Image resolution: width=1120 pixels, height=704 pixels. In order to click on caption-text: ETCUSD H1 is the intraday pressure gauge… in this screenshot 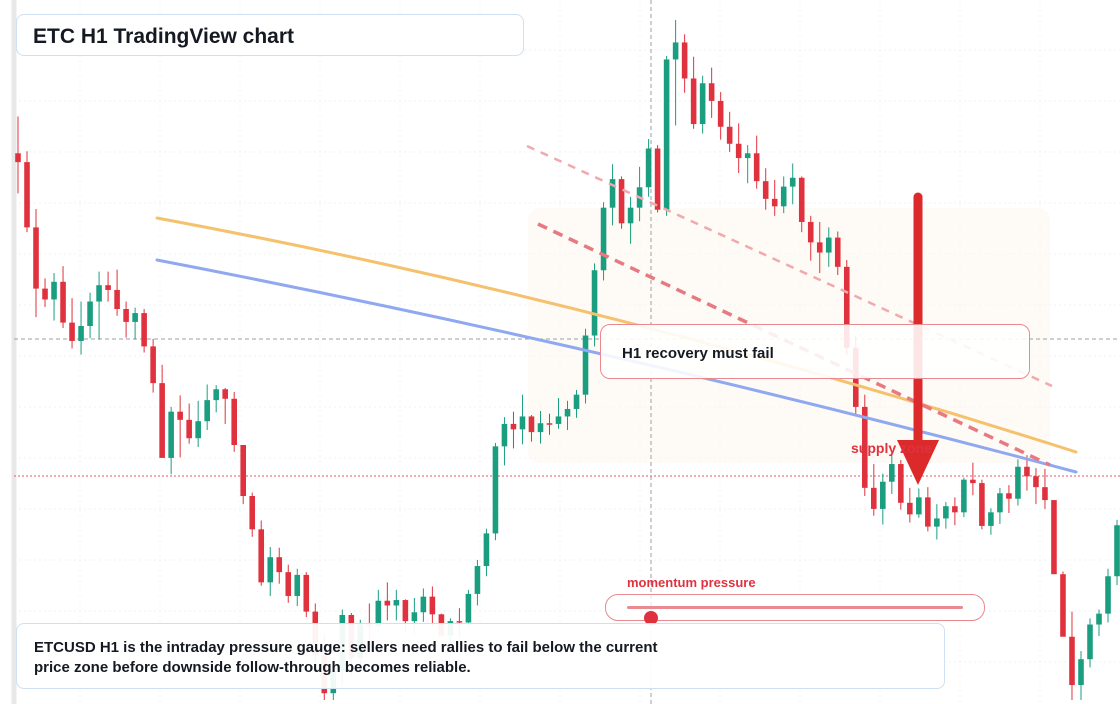, I will do `click(346, 657)`.